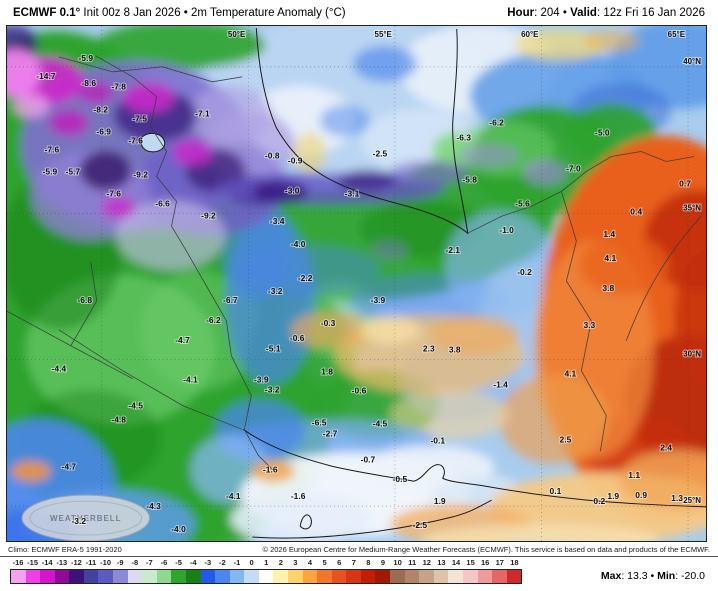  What do you see at coordinates (653, 576) in the screenshot?
I see `max-min-readout: Max: 13.3 • Min: -20.0` at bounding box center [653, 576].